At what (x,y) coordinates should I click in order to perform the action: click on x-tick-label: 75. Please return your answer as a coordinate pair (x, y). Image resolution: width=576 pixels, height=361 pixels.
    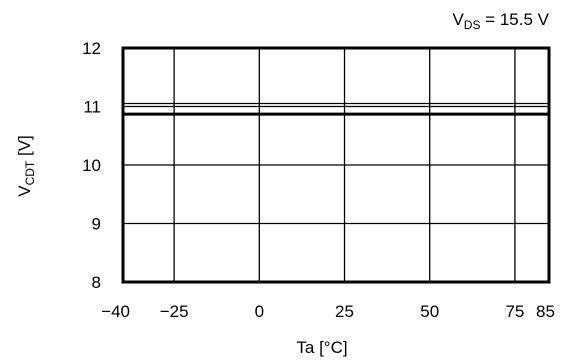
    Looking at the image, I should click on (514, 311).